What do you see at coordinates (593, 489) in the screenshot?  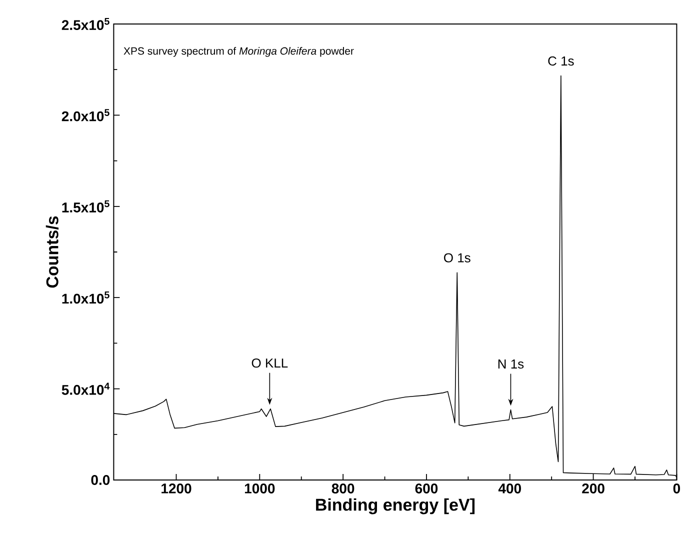 I see `x-tick-label: 200` at bounding box center [593, 489].